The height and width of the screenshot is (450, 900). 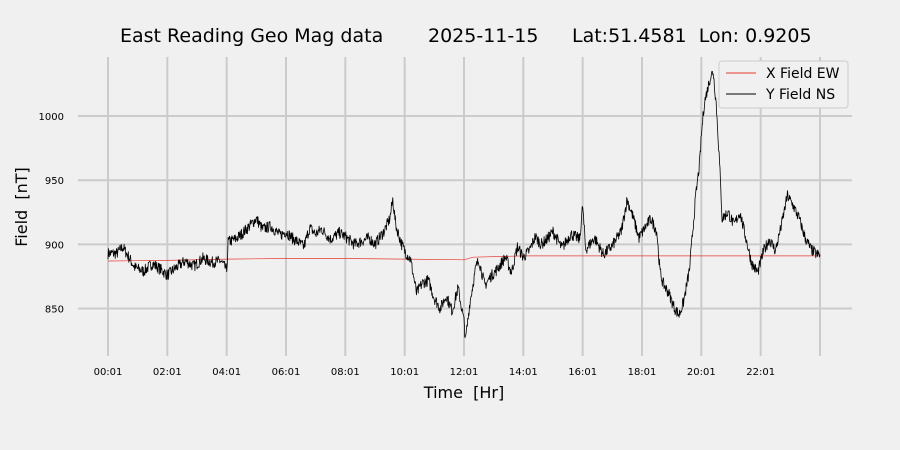 I want to click on x-tick-label: 18:01, so click(x=642, y=372).